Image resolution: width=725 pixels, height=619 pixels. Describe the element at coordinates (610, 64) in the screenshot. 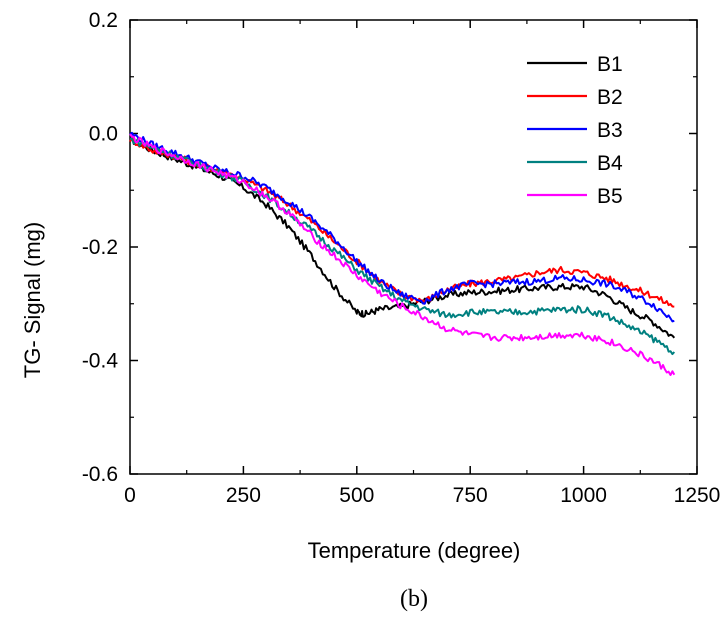

I see `legend-label-b1: B1` at that location.